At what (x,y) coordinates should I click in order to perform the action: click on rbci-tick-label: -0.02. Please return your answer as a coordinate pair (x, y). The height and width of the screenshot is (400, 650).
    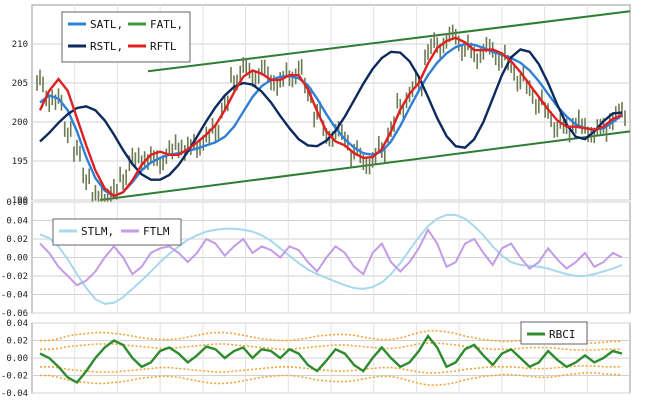
    Looking at the image, I should click on (14, 377).